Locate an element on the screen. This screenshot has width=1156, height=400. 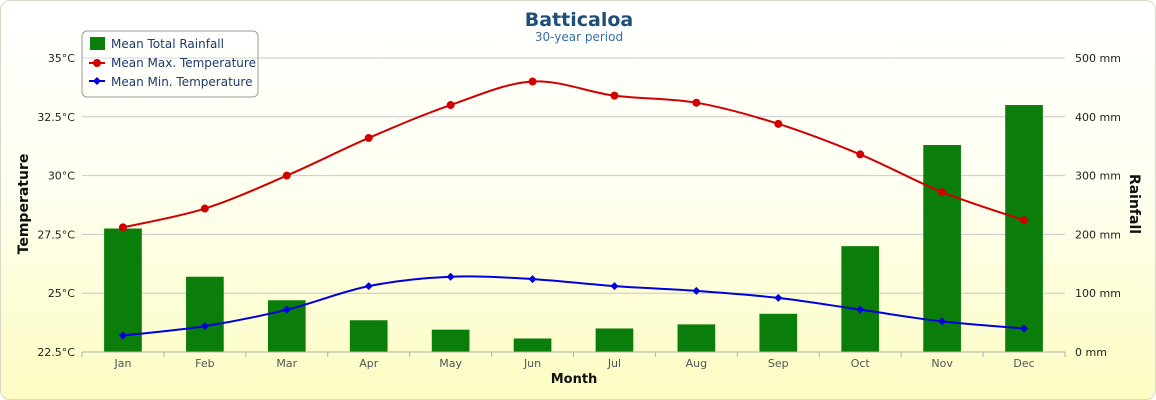
y-left-tick-label: 32.5°C is located at coordinates (56, 117).